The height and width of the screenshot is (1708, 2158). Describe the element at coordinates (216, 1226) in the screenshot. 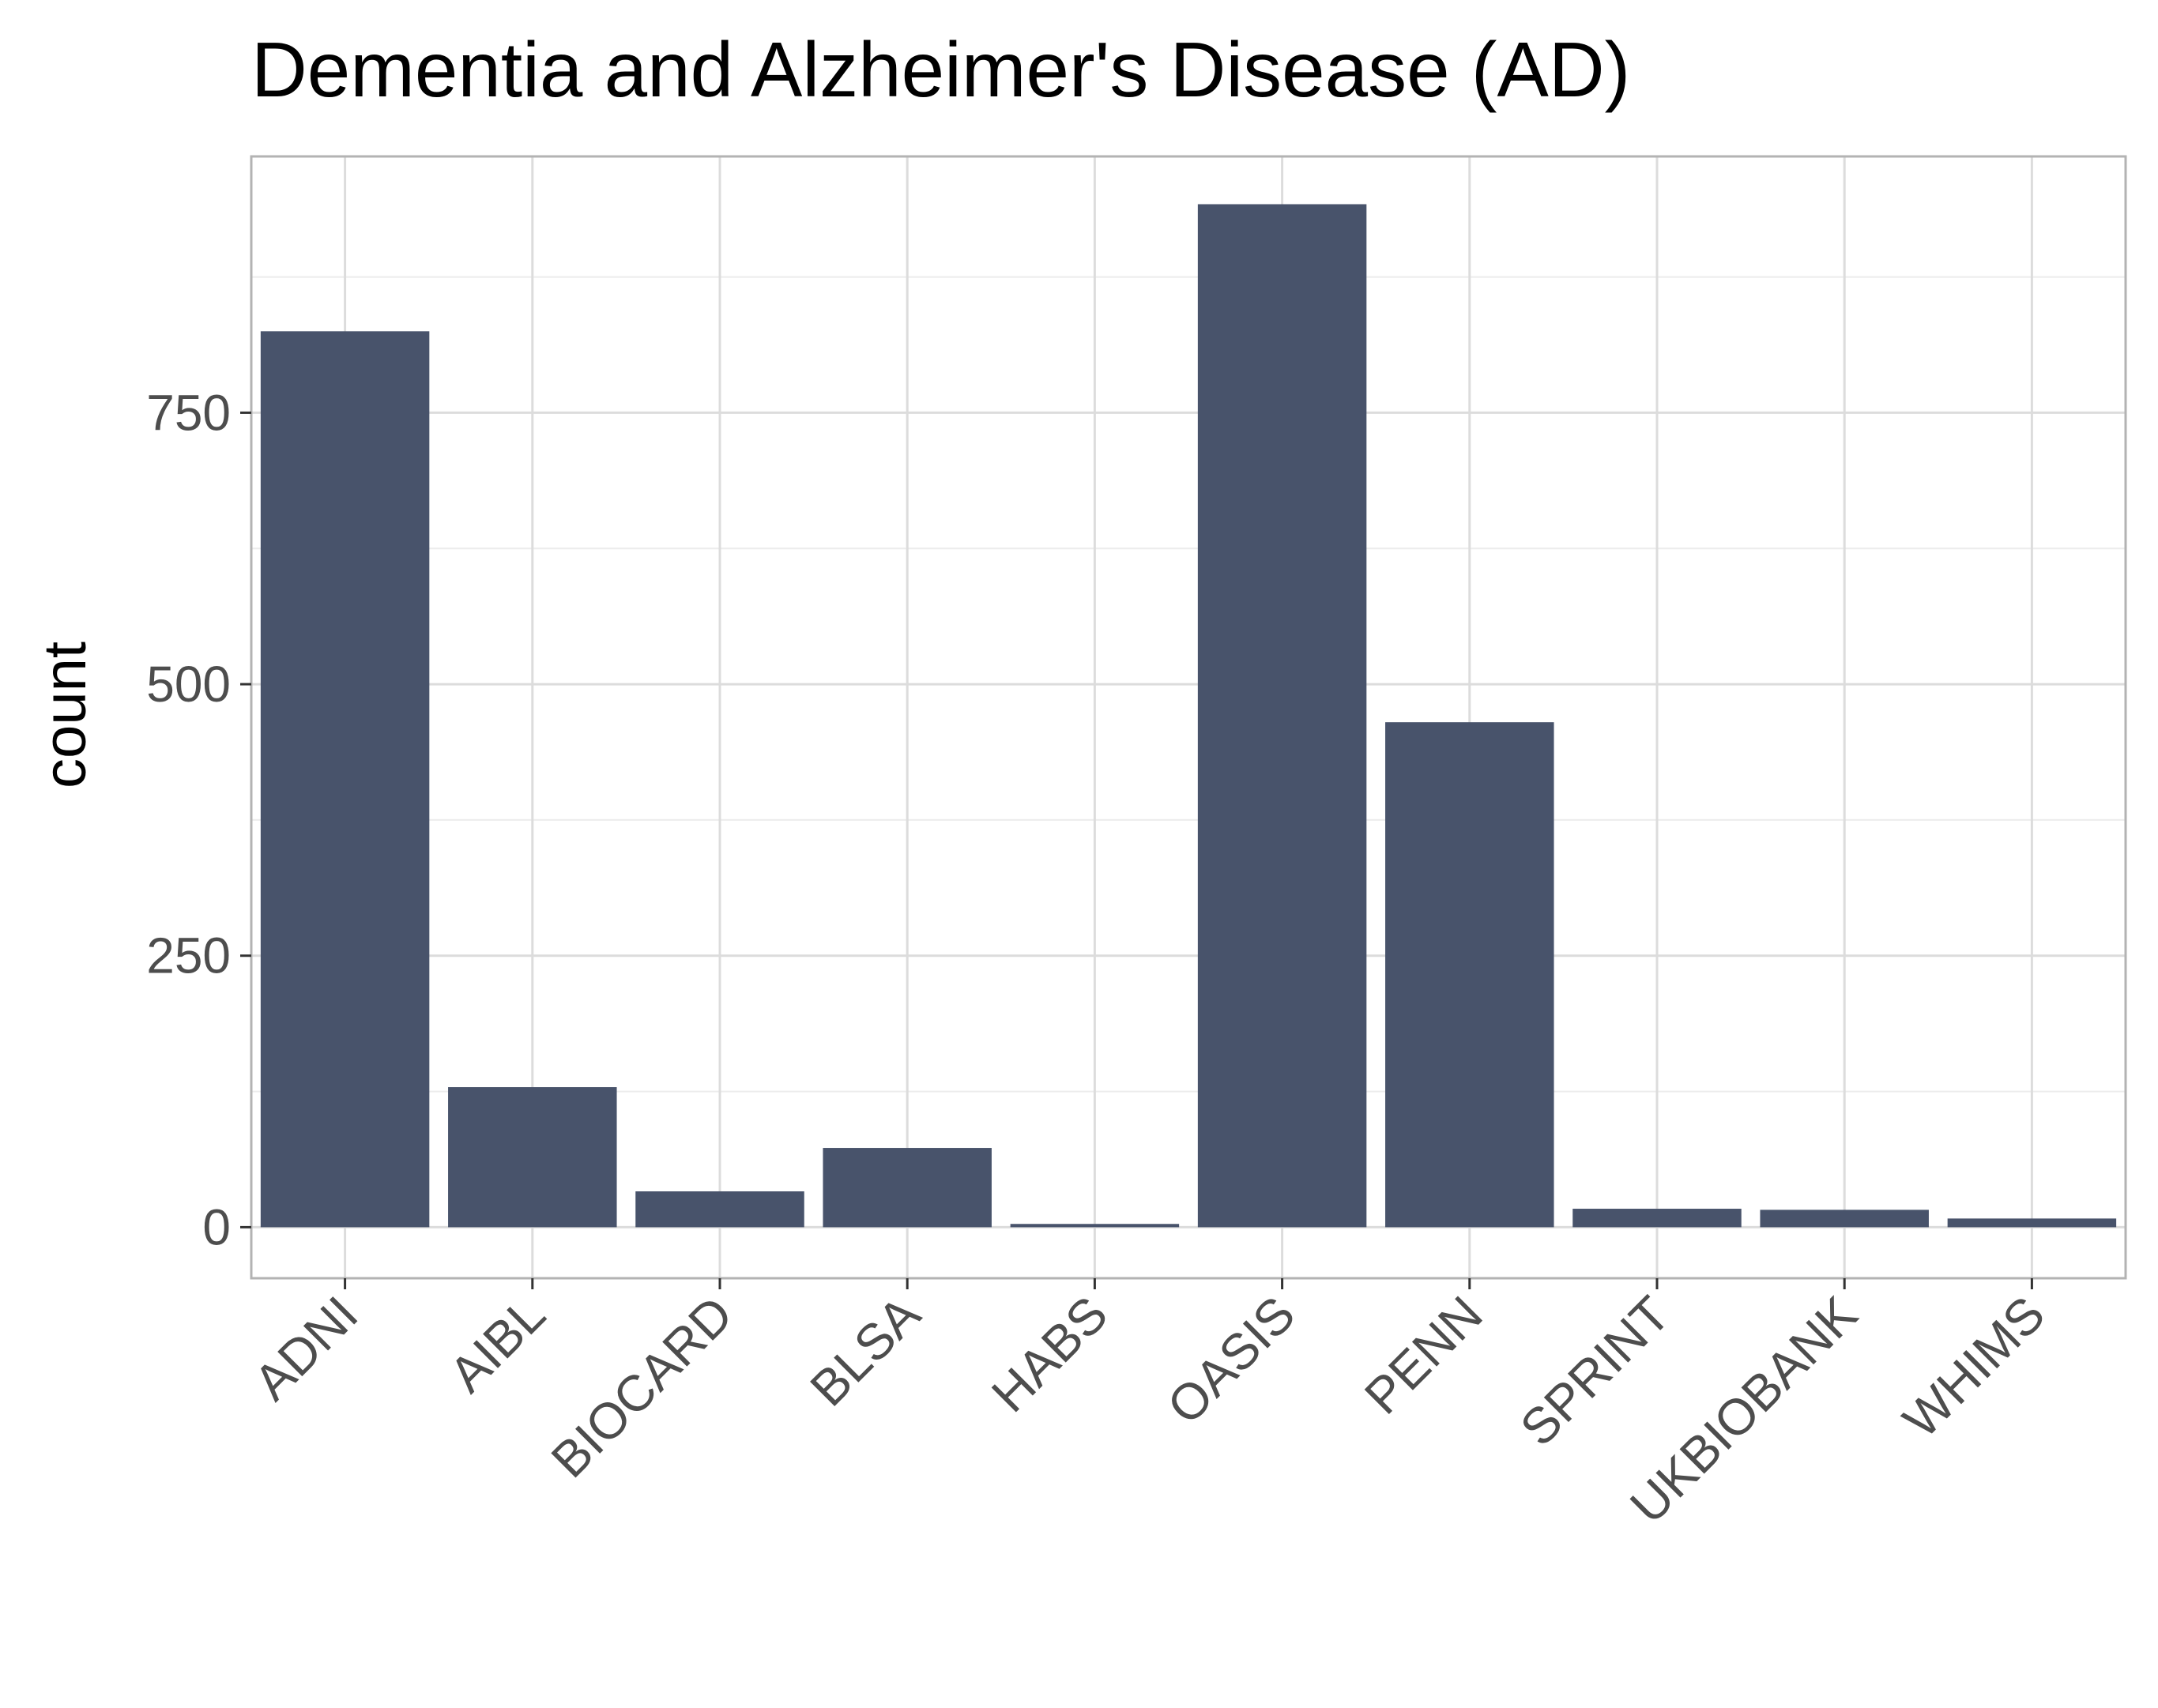

I see `y-tick-label: 0` at that location.